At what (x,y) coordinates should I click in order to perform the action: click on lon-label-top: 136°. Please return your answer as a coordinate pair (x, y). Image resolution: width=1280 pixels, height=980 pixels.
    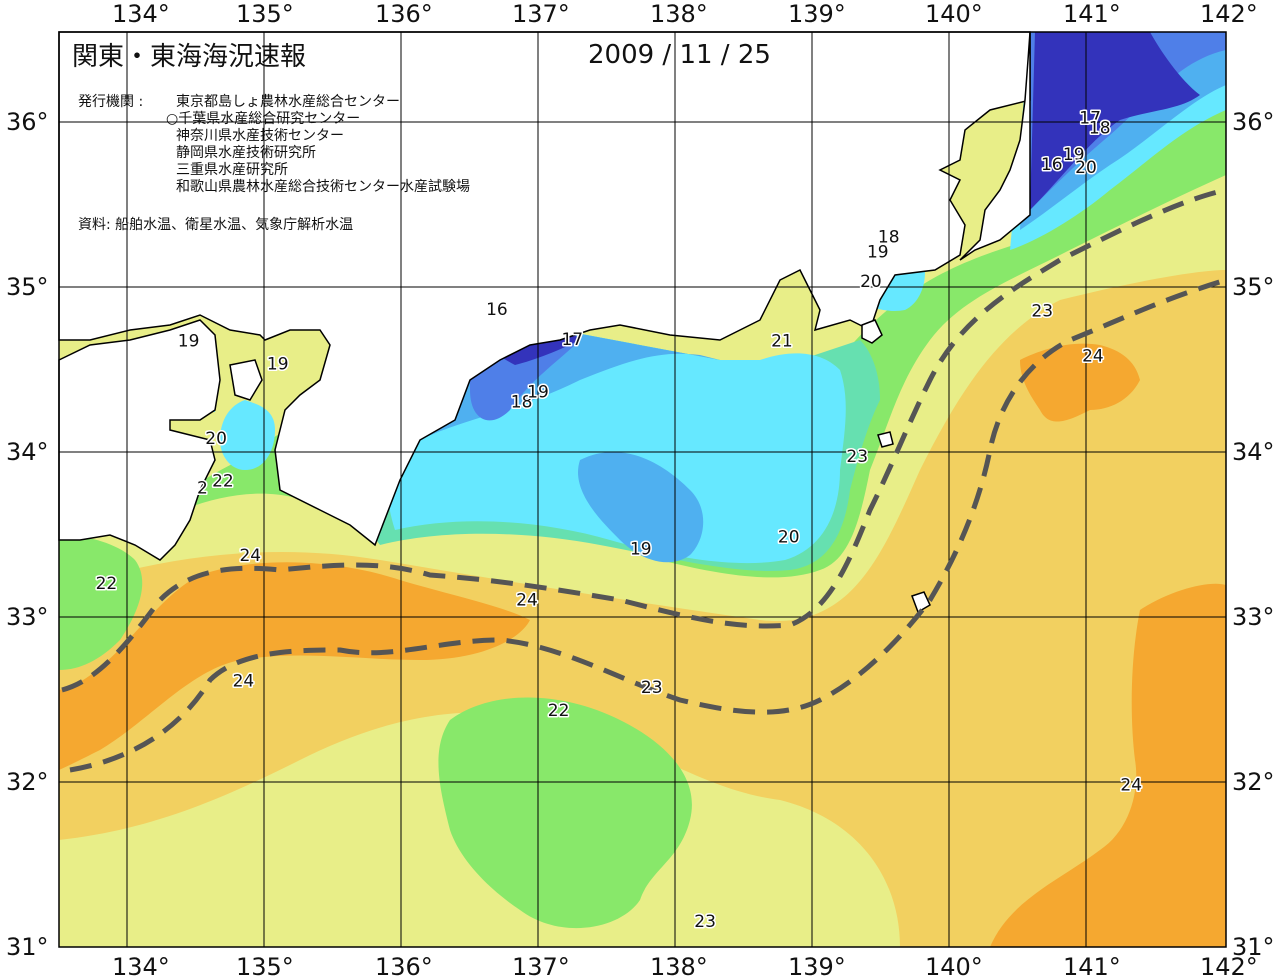
    Looking at the image, I should click on (404, 14).